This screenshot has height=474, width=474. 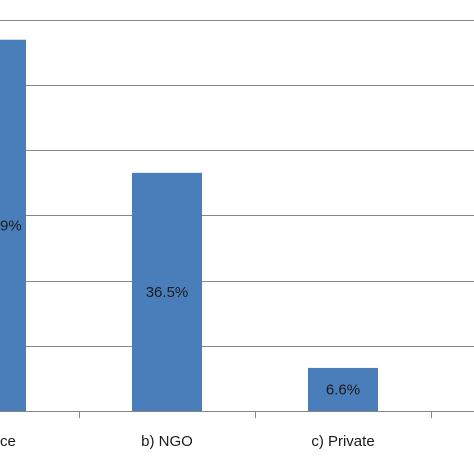 I want to click on data-label-1: 9%, so click(x=11, y=225).